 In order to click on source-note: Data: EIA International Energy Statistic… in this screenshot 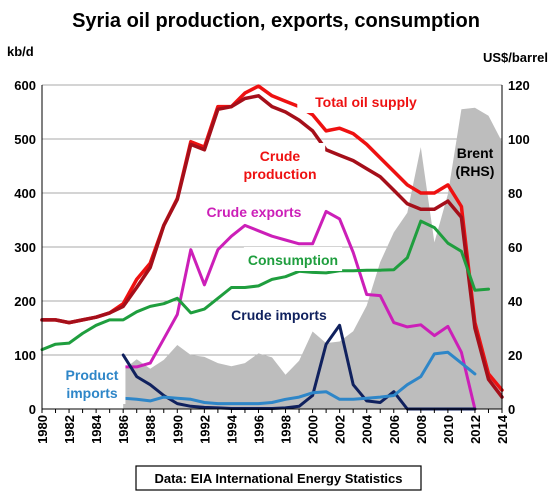, I will do `click(278, 478)`.